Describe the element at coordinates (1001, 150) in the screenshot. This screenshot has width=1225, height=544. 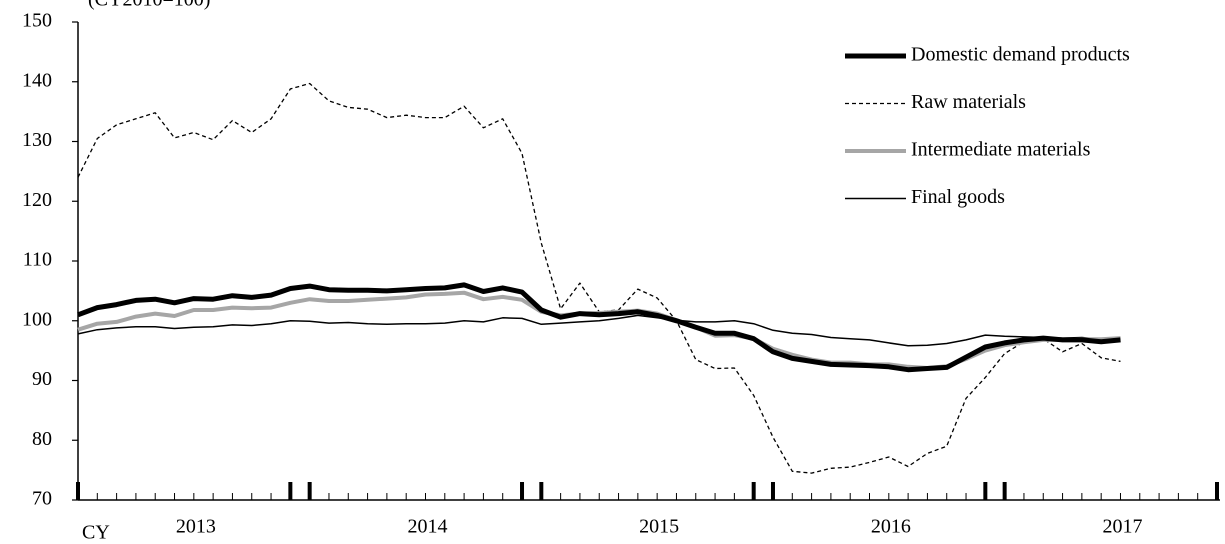
I see `legend-label: Intermediate materials` at that location.